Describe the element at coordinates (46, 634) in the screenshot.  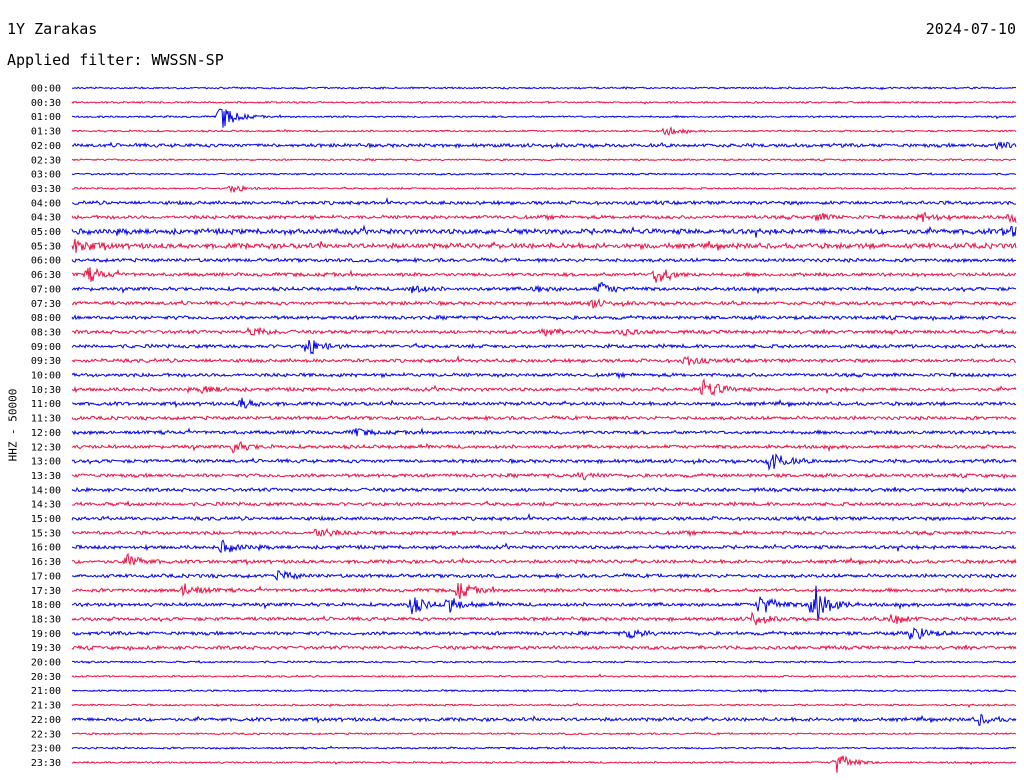
I see `tick-label-1900: 19:00` at that location.